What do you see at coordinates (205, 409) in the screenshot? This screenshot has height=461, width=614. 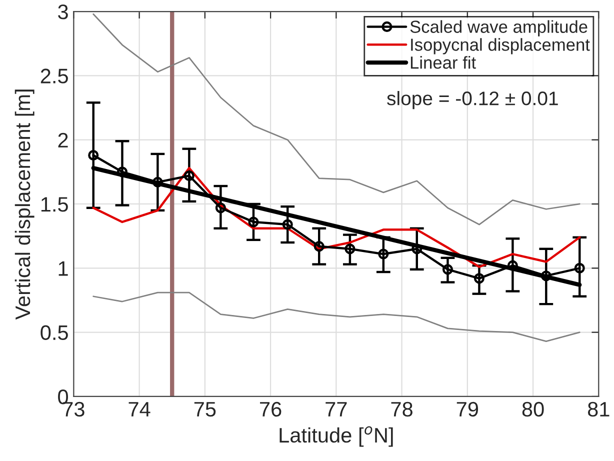 I see `x-tick-label: 75` at bounding box center [205, 409].